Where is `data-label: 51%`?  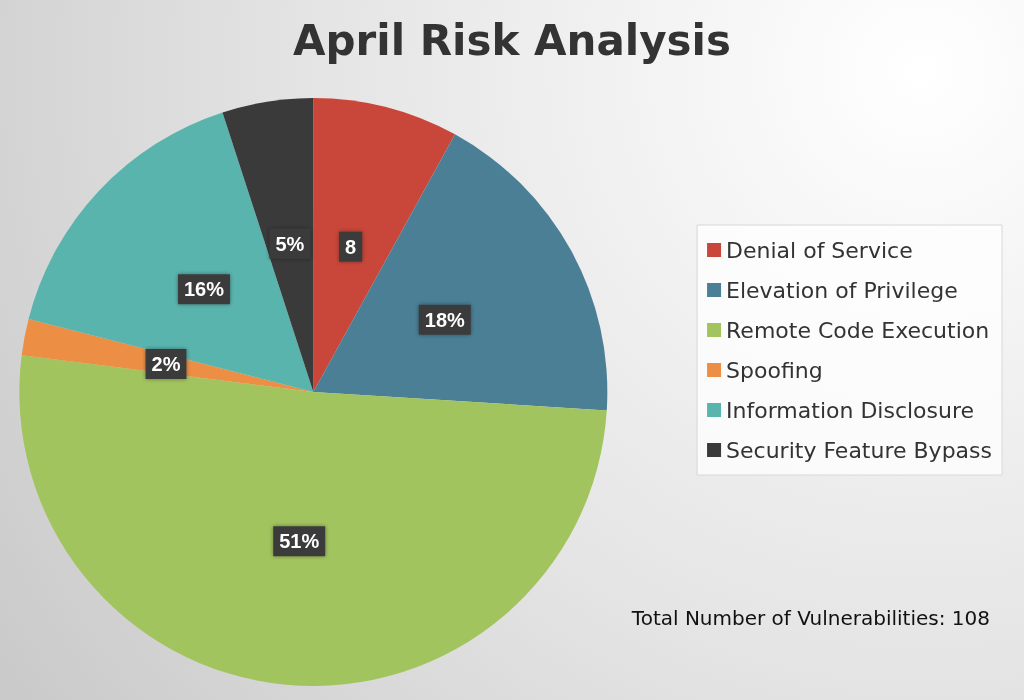
data-label: 51% is located at coordinates (299, 541).